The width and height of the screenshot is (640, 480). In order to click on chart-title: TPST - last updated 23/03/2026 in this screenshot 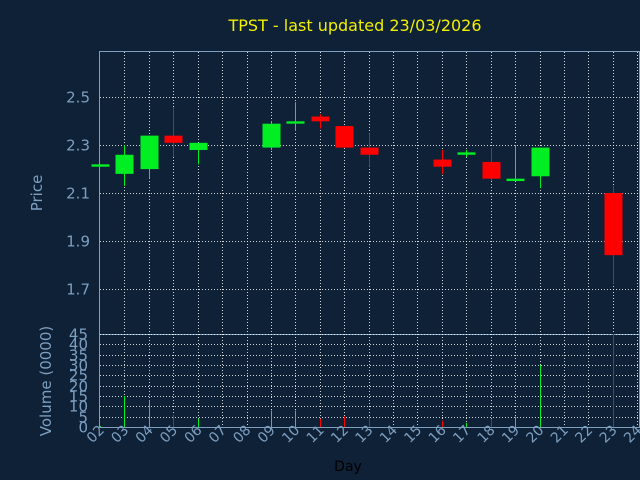, I will do `click(354, 25)`.